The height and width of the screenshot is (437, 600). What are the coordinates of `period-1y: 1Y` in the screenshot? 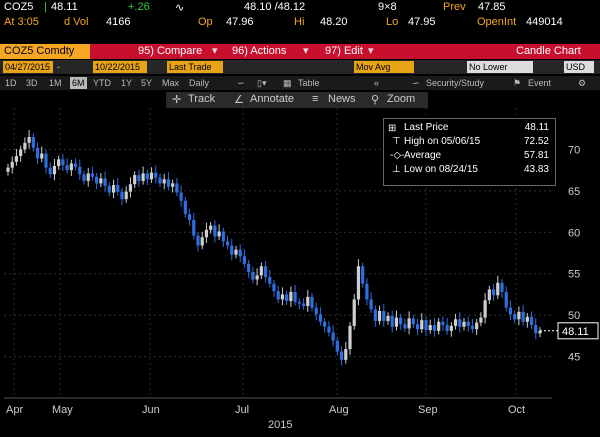 It's located at (127, 83).